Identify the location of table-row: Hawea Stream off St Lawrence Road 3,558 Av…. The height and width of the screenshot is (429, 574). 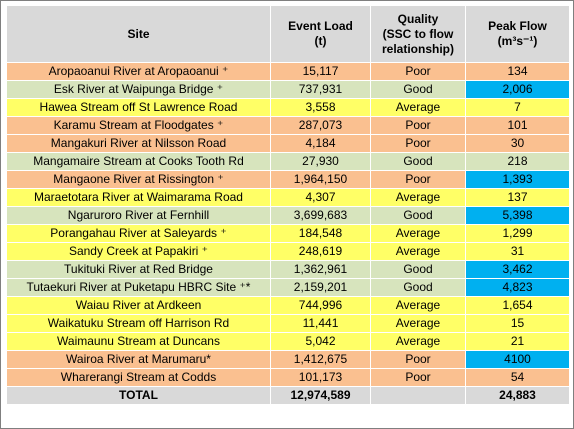
(288, 107).